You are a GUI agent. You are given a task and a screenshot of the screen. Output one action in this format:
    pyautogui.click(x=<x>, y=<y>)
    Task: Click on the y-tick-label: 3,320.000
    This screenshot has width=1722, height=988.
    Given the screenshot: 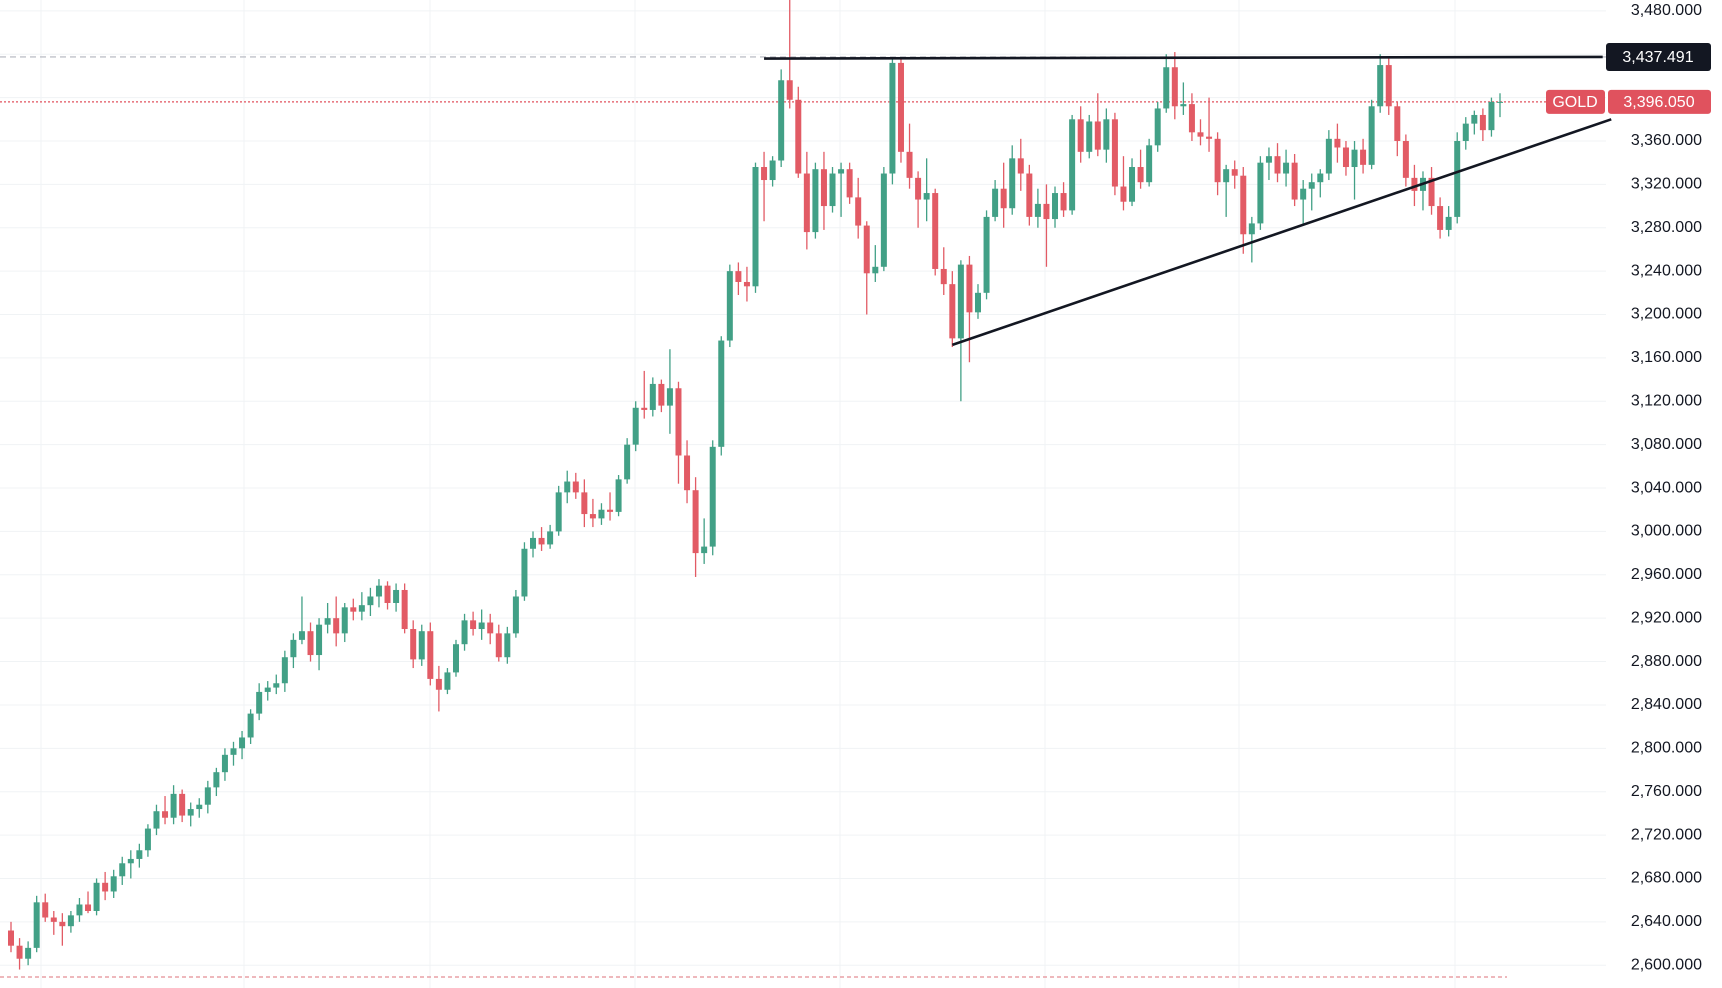 What is the action you would take?
    pyautogui.click(x=1666, y=184)
    